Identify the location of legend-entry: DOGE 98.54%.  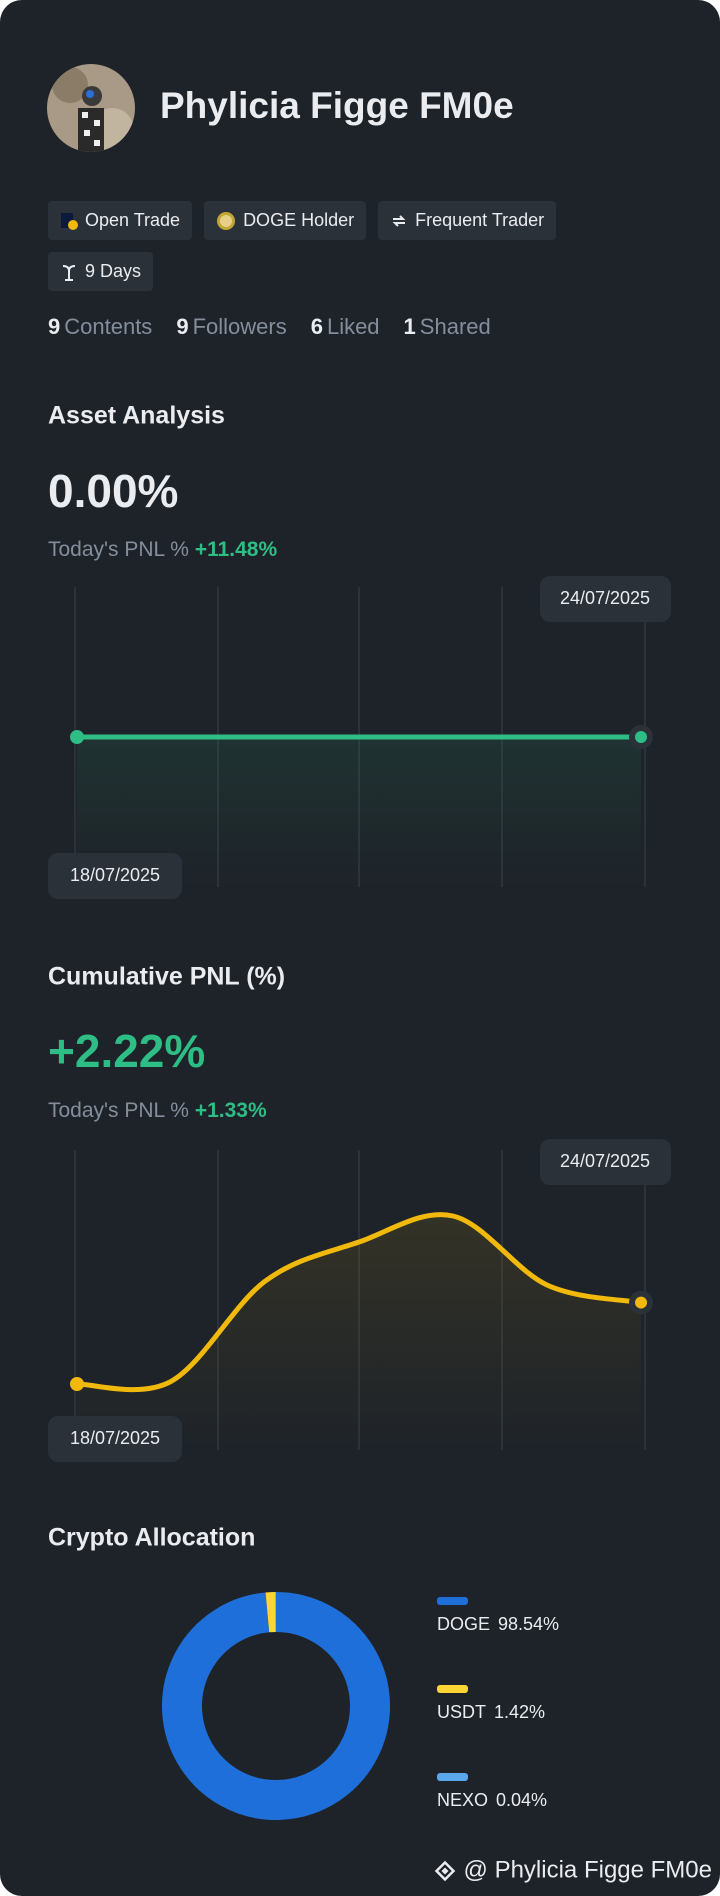
(498, 1624).